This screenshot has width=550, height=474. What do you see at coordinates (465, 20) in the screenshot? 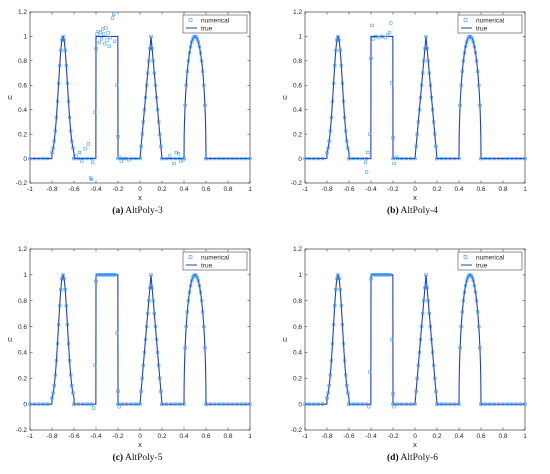
I see `legend-numerical-marker` at bounding box center [465, 20].